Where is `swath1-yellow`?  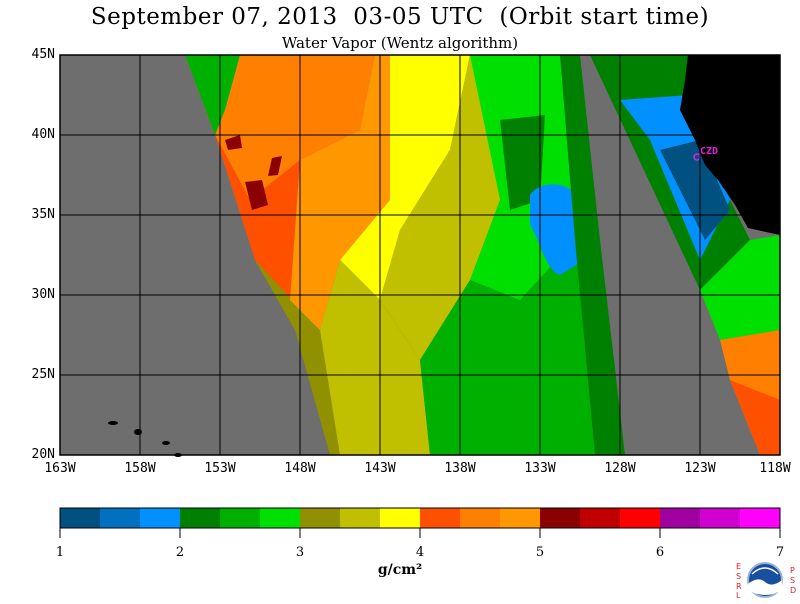
swath1-yellow is located at coordinates (405, 177).